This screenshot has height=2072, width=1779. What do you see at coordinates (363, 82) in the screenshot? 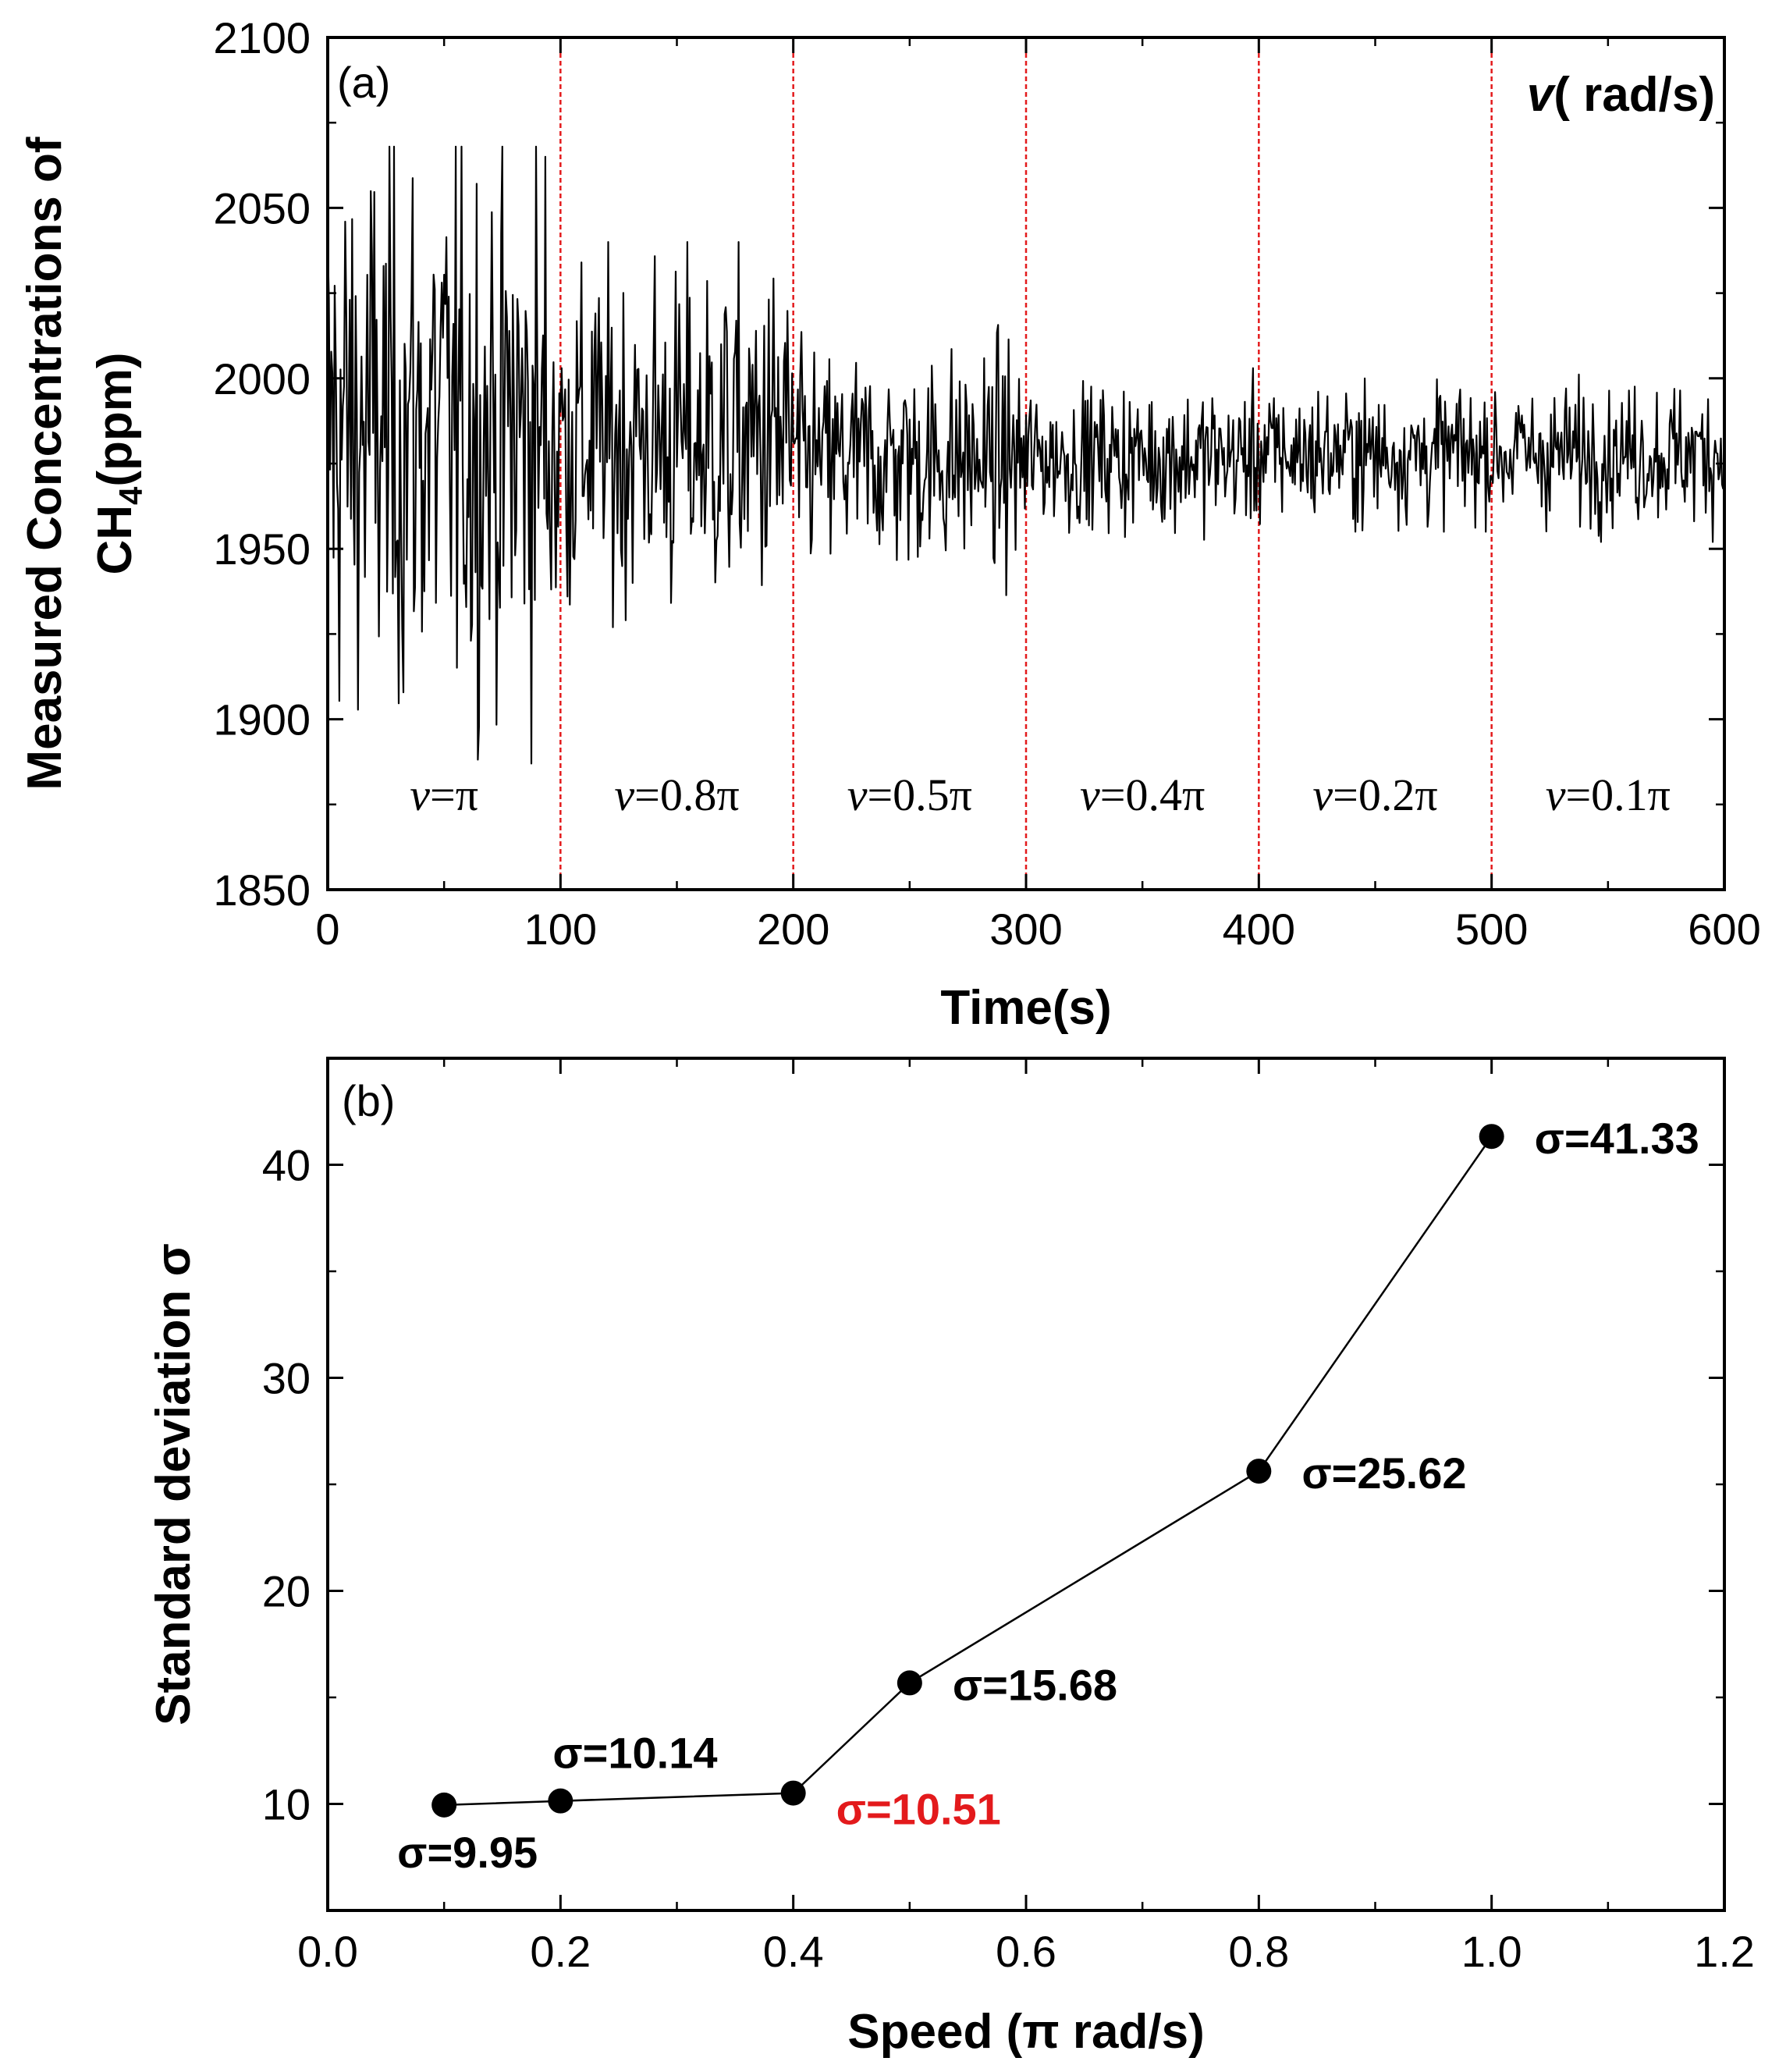
I see `panel-a-label: (a)` at bounding box center [363, 82].